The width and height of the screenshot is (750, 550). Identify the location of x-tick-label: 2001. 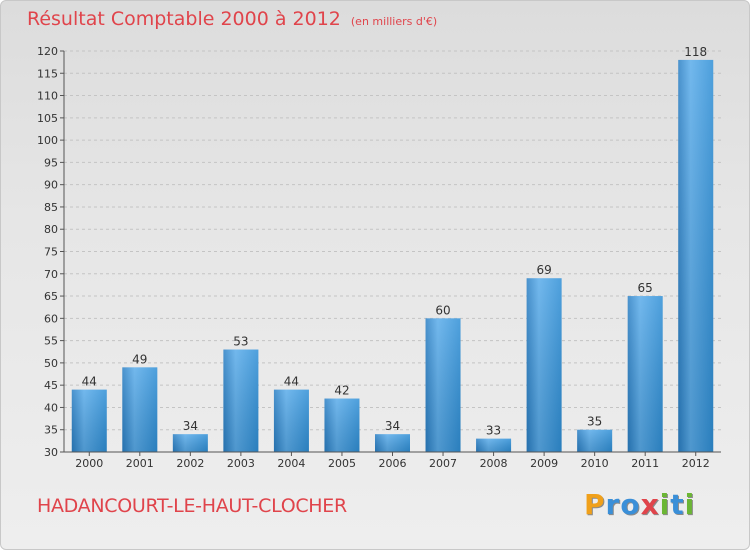
(140, 463).